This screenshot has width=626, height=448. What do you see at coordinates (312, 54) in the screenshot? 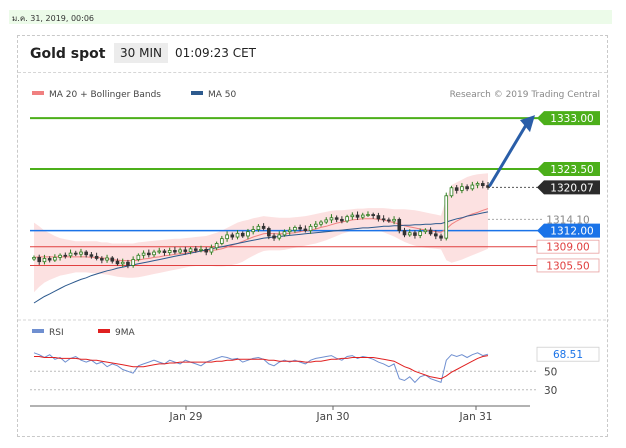
I see `chart-header: Gold spot 30 MIN 01:09:23 CET` at bounding box center [312, 54].